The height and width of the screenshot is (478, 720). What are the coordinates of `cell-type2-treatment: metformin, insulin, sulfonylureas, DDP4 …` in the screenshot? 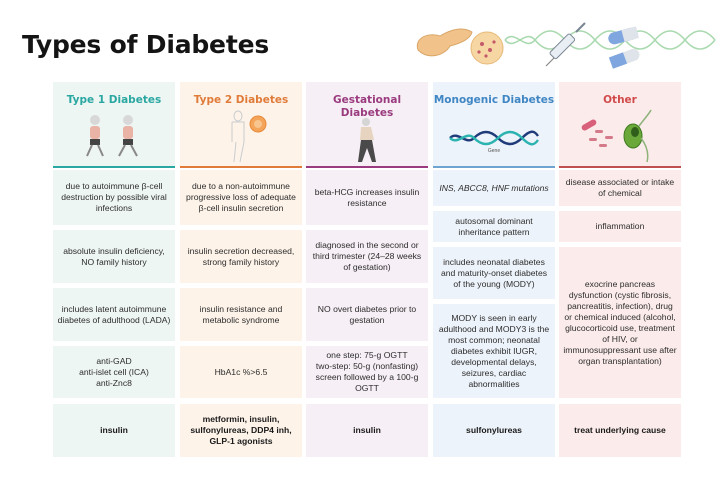 It's located at (241, 430).